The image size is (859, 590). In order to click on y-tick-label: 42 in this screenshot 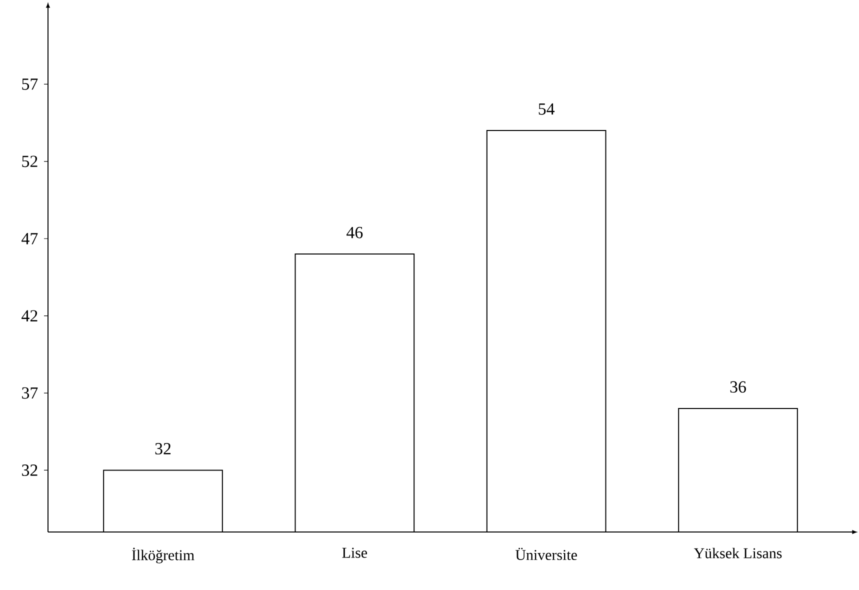, I will do `click(30, 316)`.